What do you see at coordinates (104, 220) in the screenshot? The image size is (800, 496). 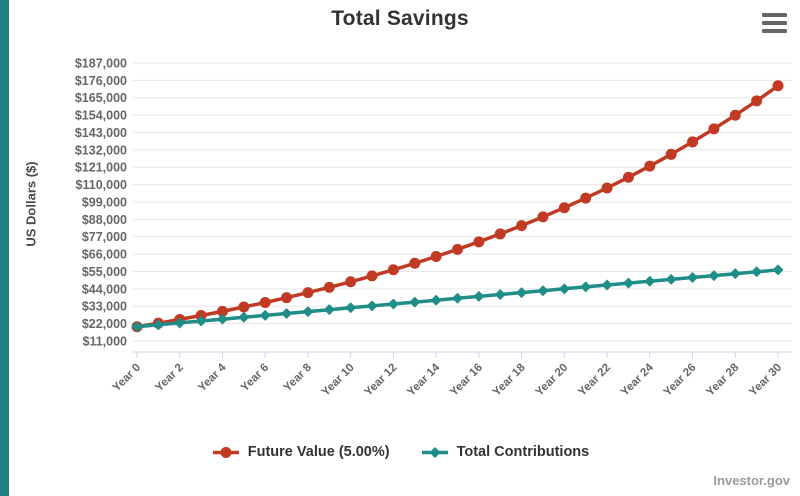 I see `y-axis-tick-label: $88,000` at bounding box center [104, 220].